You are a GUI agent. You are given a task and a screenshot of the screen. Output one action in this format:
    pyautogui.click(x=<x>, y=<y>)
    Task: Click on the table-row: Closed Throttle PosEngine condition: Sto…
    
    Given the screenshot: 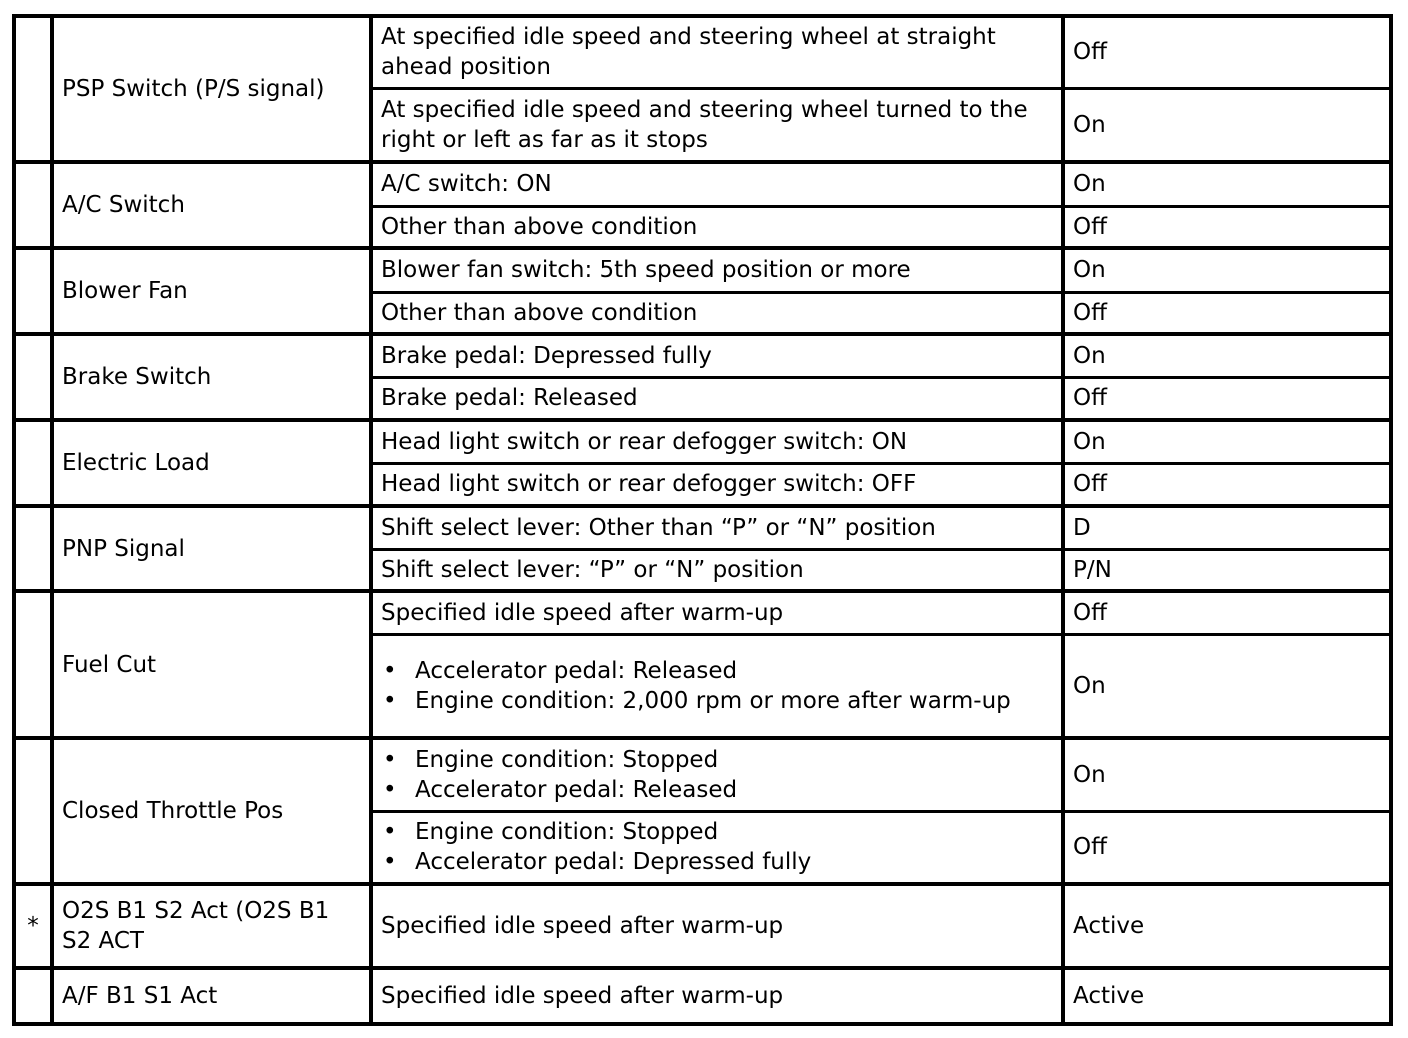 What is the action you would take?
    pyautogui.click(x=702, y=811)
    